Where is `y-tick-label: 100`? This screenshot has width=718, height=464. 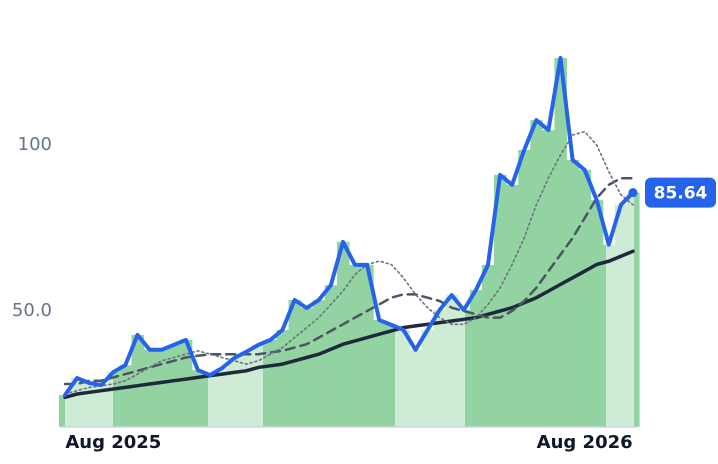
y-tick-label: 100 is located at coordinates (35, 144).